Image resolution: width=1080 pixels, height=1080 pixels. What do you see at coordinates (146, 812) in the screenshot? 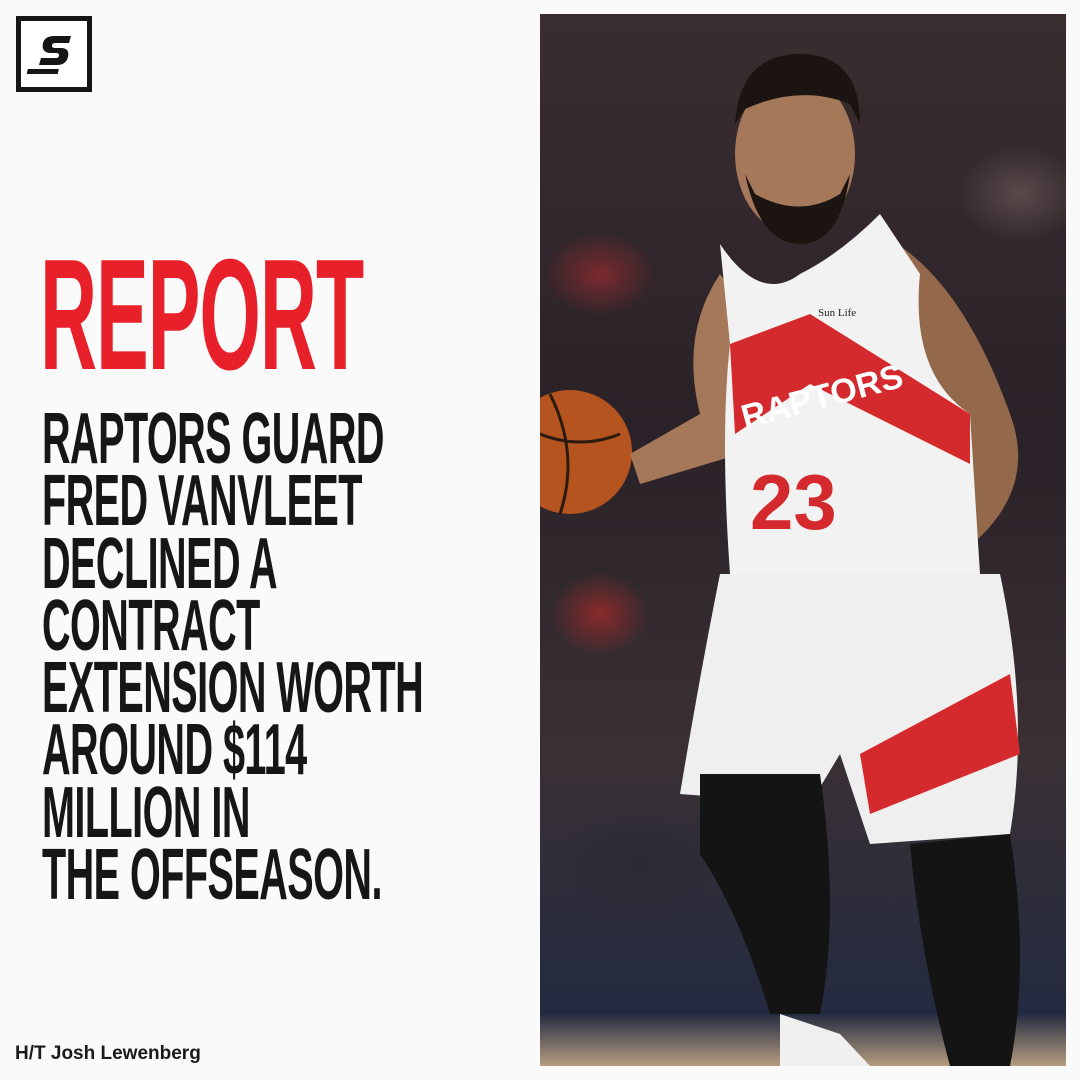
I see `body-line: MILLION IN` at bounding box center [146, 812].